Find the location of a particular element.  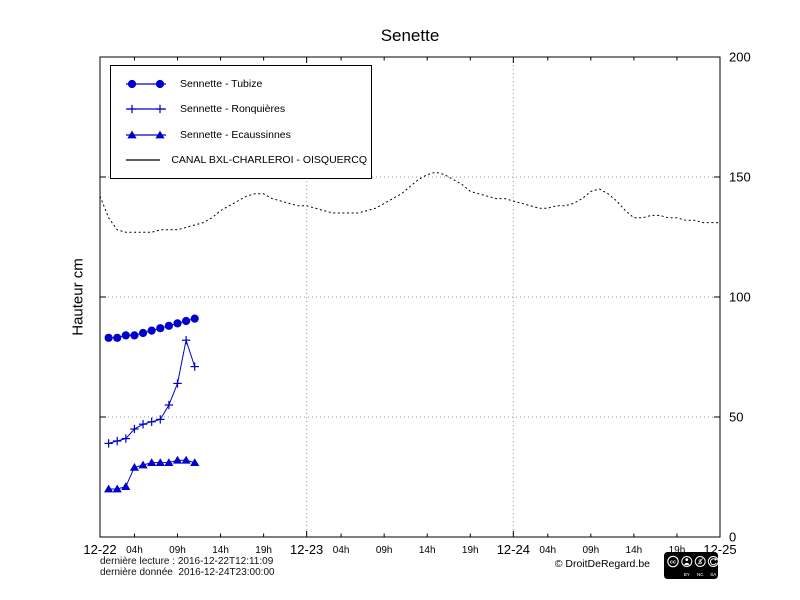

svg-text: 0 is located at coordinates (732, 537).